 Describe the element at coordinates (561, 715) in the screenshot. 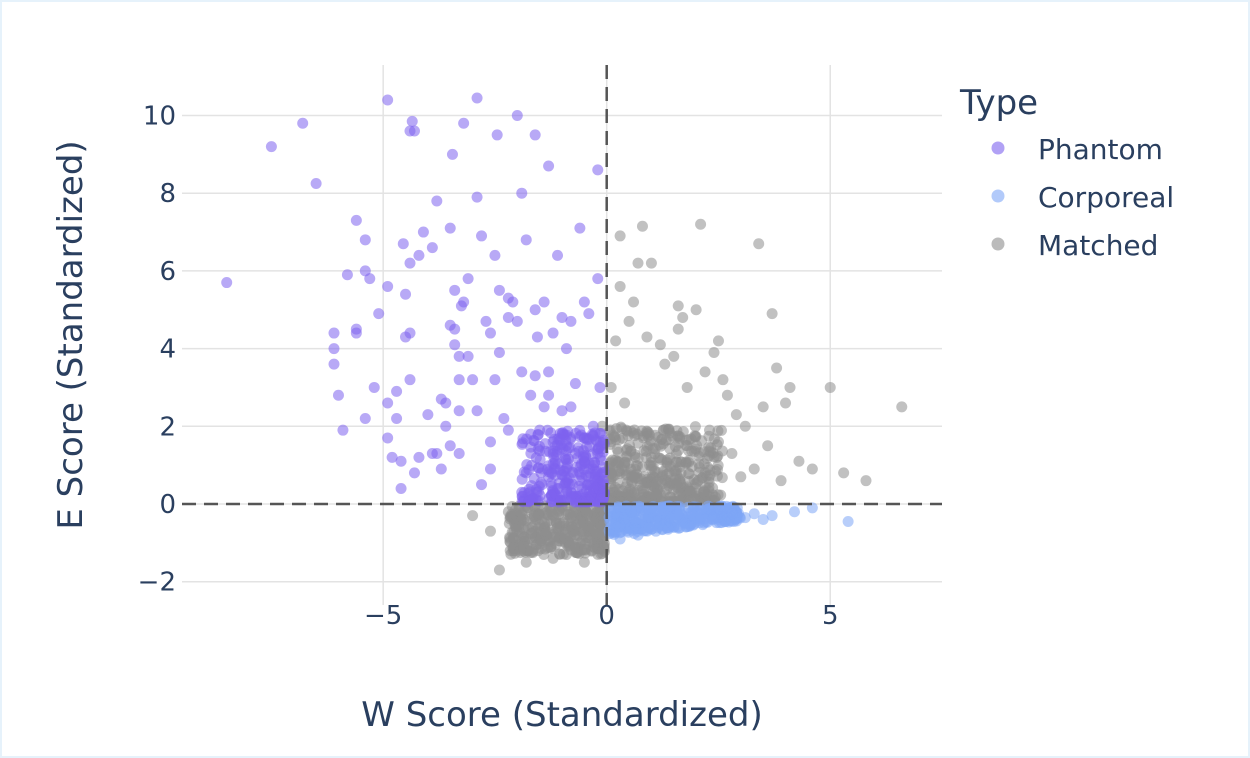

I see `x-axis-title: W Score (Standardized)` at that location.